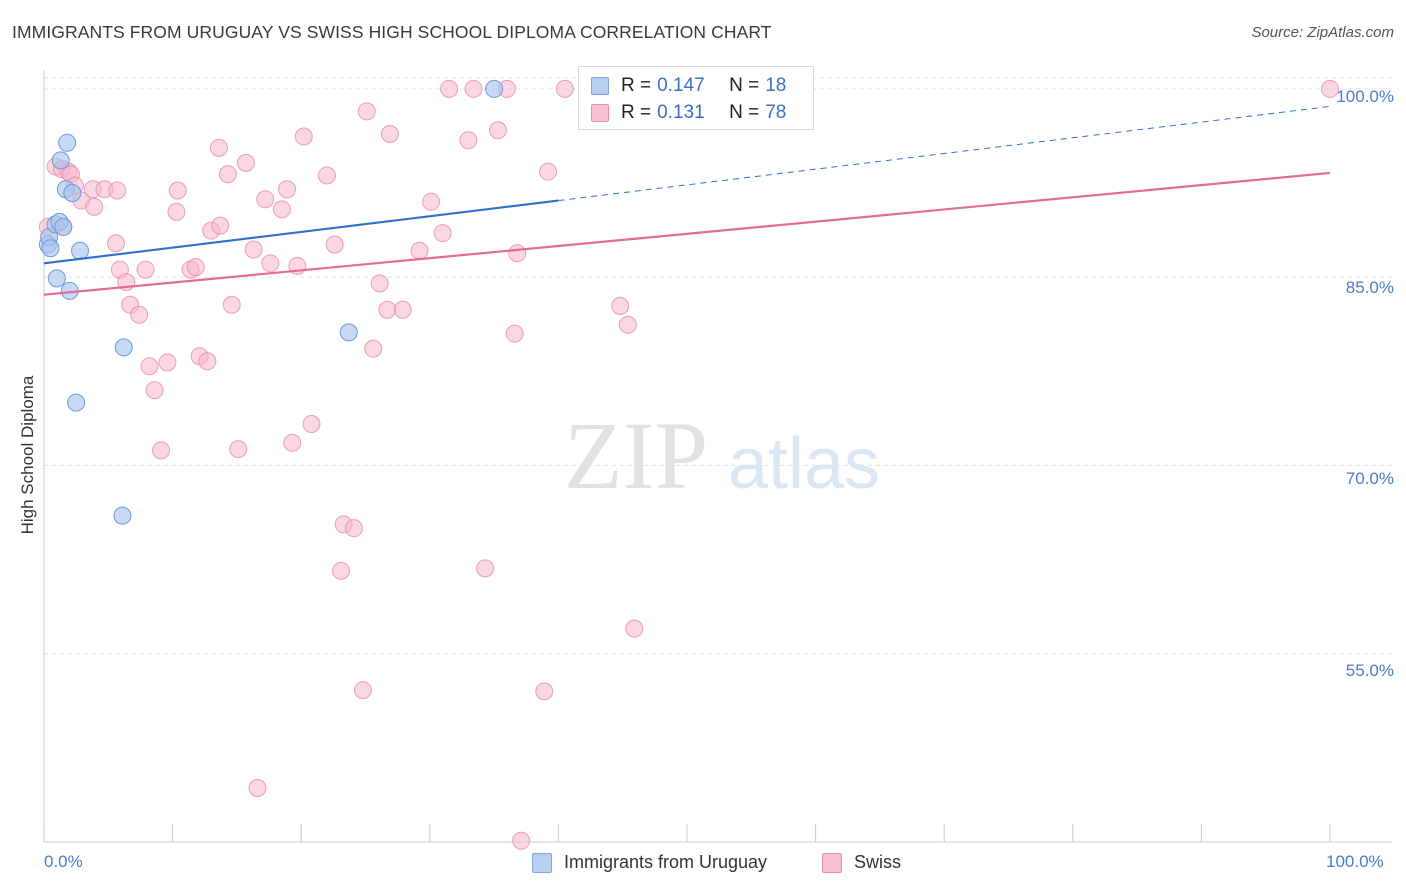 The image size is (1406, 892). I want to click on swiss-r-value: 0.131, so click(681, 112).